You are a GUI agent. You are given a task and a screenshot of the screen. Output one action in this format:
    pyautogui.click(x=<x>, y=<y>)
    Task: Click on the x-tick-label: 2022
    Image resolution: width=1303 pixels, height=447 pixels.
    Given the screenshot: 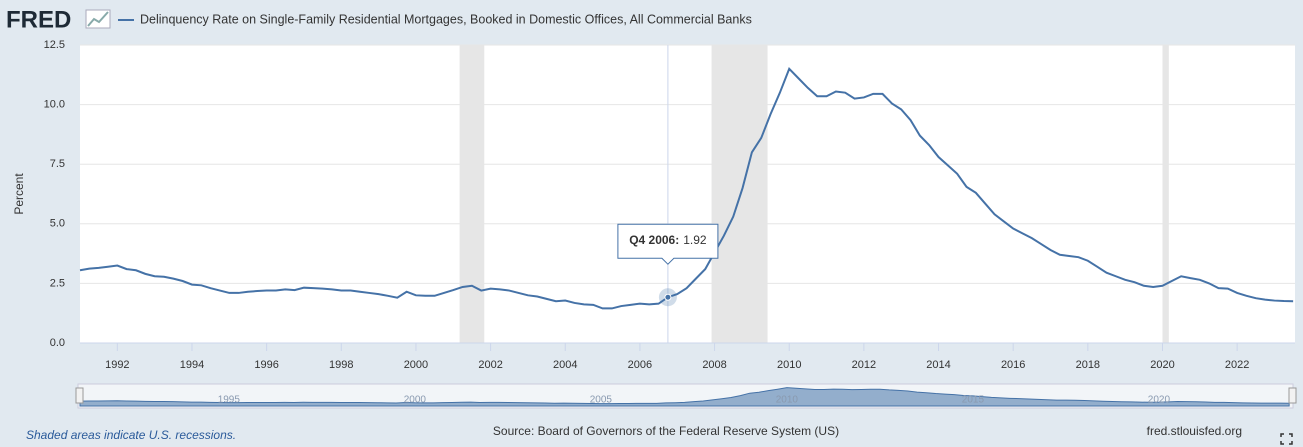 What is the action you would take?
    pyautogui.click(x=1237, y=365)
    